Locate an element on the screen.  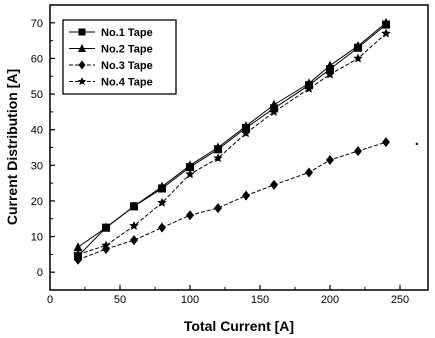
legend-label: No.1 Tape is located at coordinates (127, 33).